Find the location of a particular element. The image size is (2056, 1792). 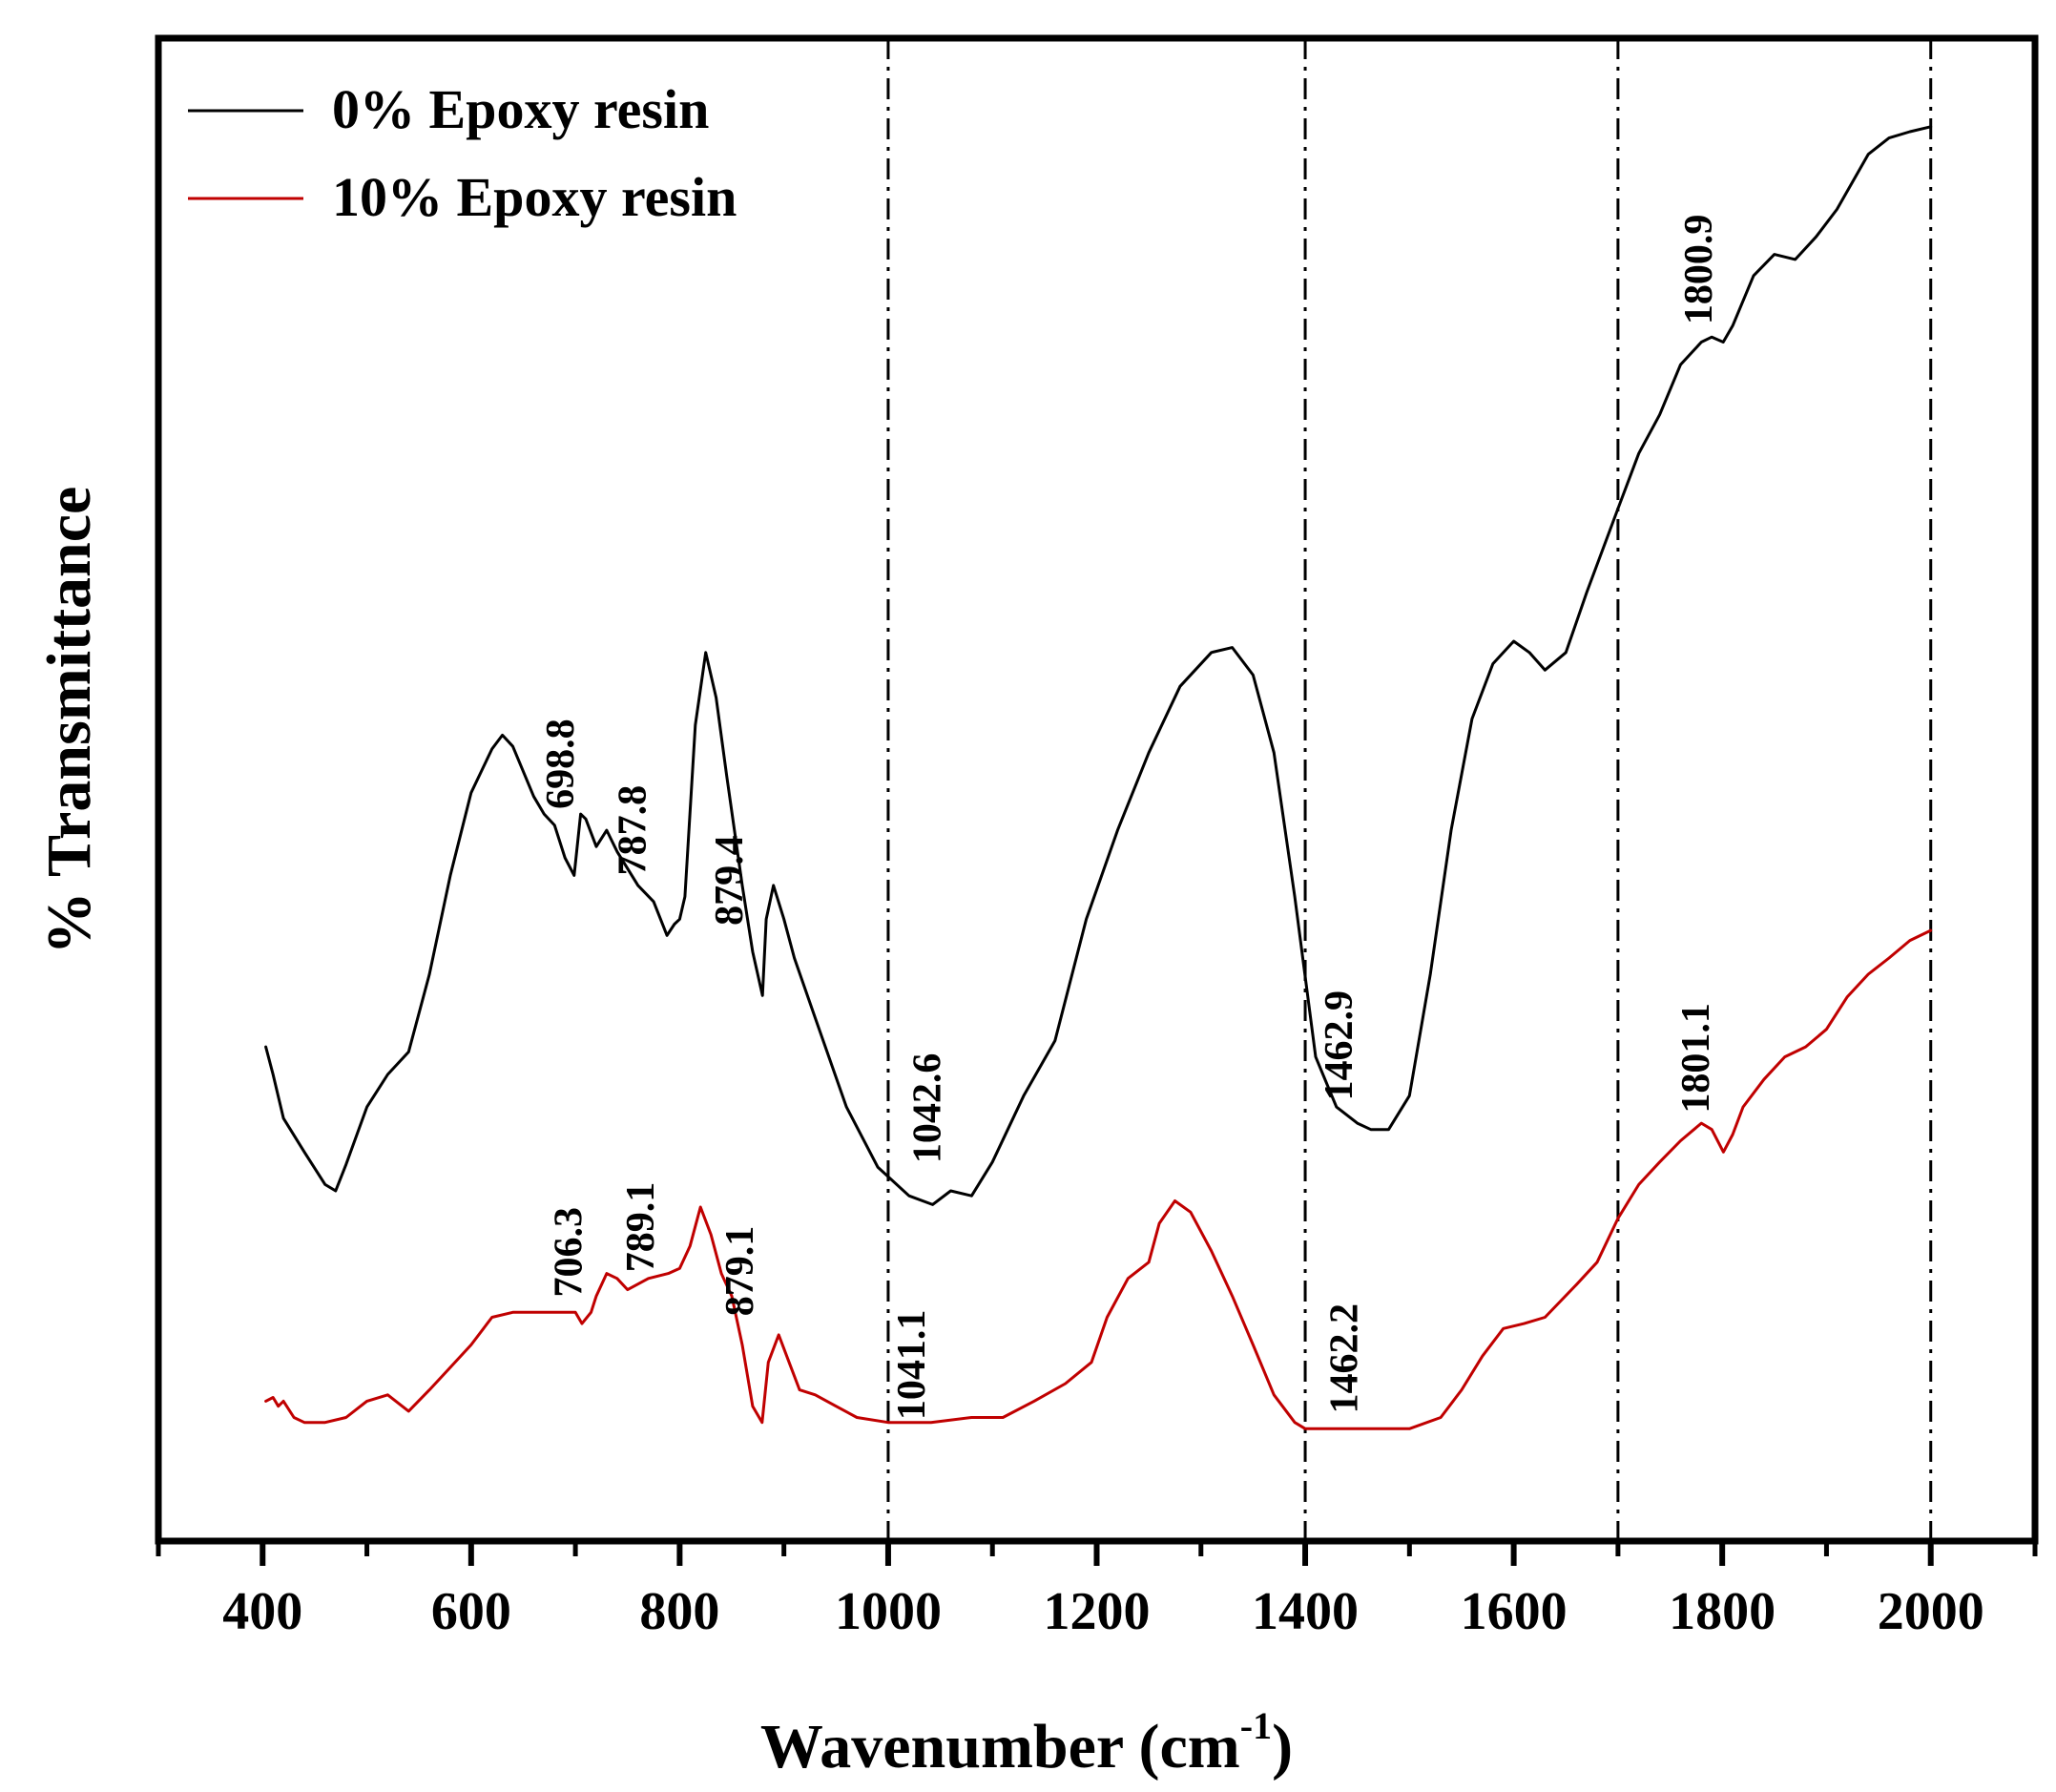

peak-label-698.8: 698.8 is located at coordinates (561, 764).